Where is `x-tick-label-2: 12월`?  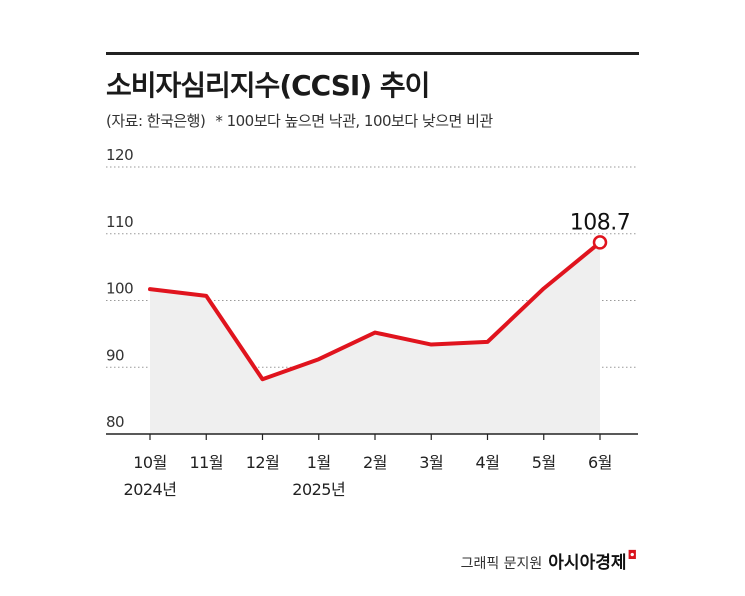
x-tick-label-2: 12월 is located at coordinates (263, 462).